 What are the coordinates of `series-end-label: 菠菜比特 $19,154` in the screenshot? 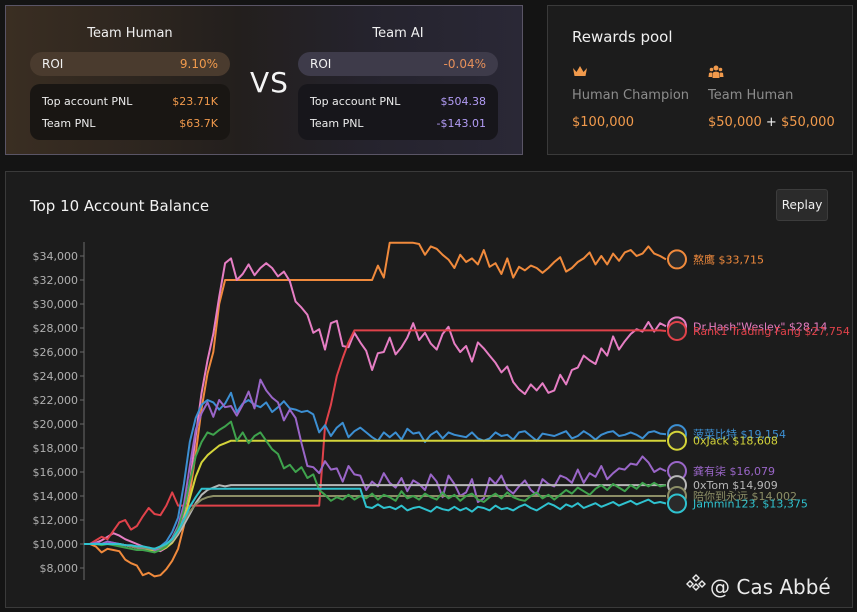 It's located at (739, 434).